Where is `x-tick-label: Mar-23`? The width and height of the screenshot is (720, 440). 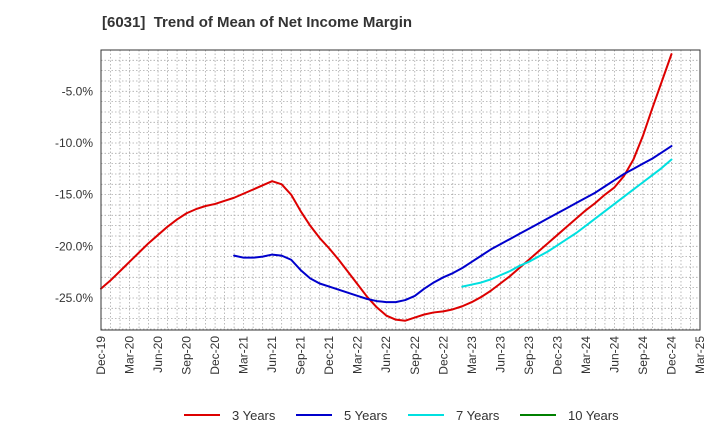 x-tick-label: Mar-23 is located at coordinates (472, 355).